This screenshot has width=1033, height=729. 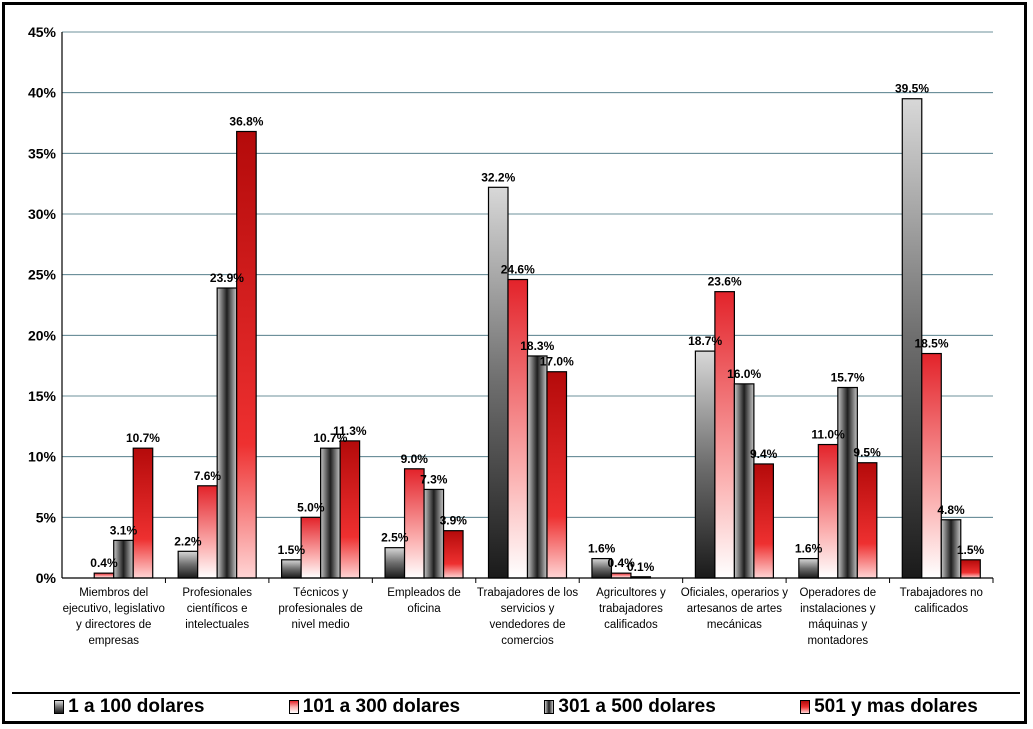 What do you see at coordinates (42, 214) in the screenshot?
I see `y-tick-label: 30%` at bounding box center [42, 214].